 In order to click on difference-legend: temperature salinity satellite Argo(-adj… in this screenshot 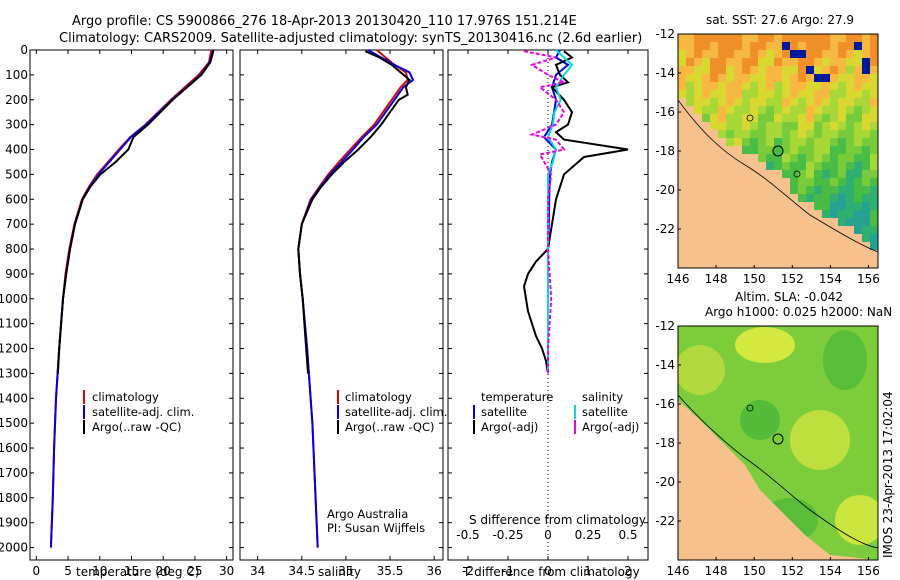, I will do `click(557, 458)`.